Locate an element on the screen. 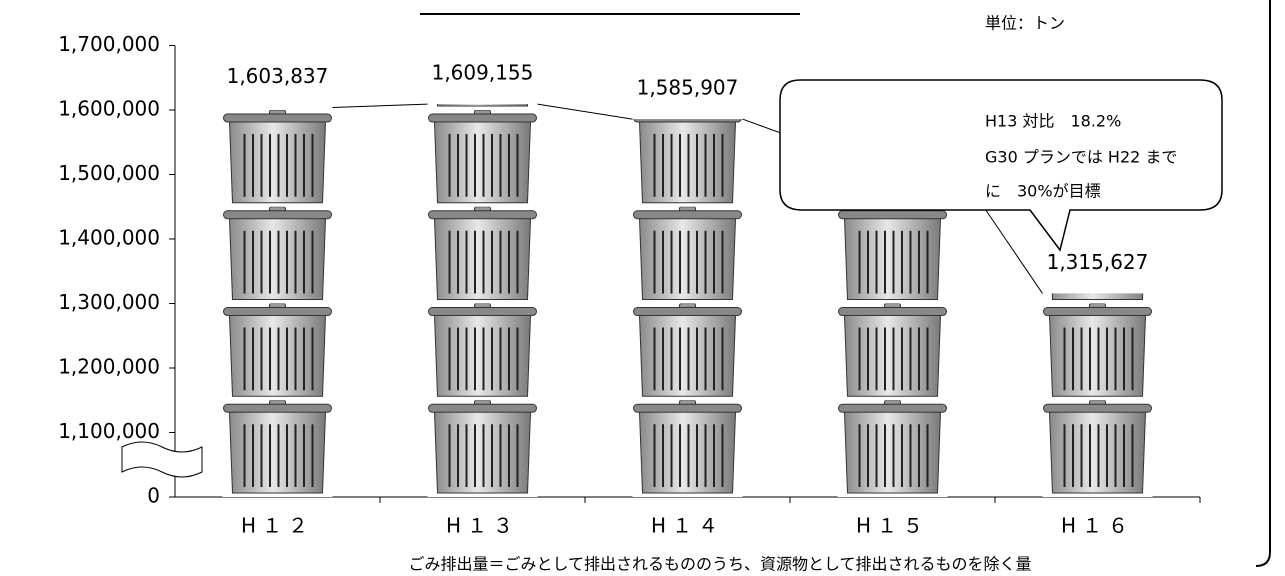 Image resolution: width=1285 pixels, height=576 pixels. y-tick-label: 0 is located at coordinates (153, 496).